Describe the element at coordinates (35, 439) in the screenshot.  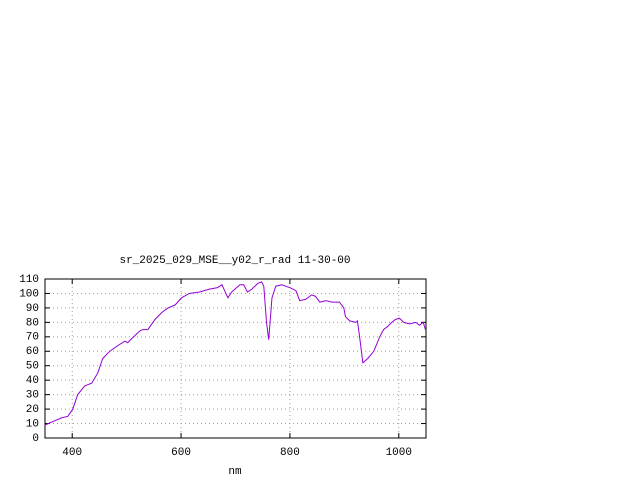
I see `y-tick-label: 0` at that location.